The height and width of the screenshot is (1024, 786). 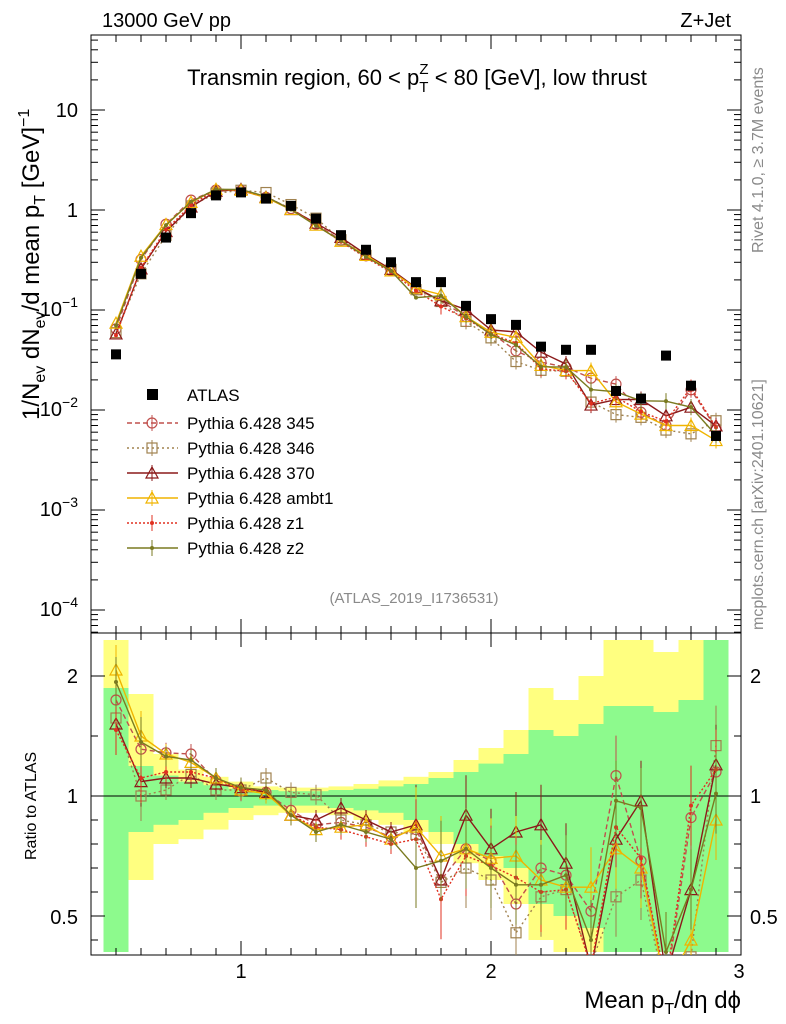 I want to click on y-tick-label: 10⁻⁴, so click(x=59, y=607).